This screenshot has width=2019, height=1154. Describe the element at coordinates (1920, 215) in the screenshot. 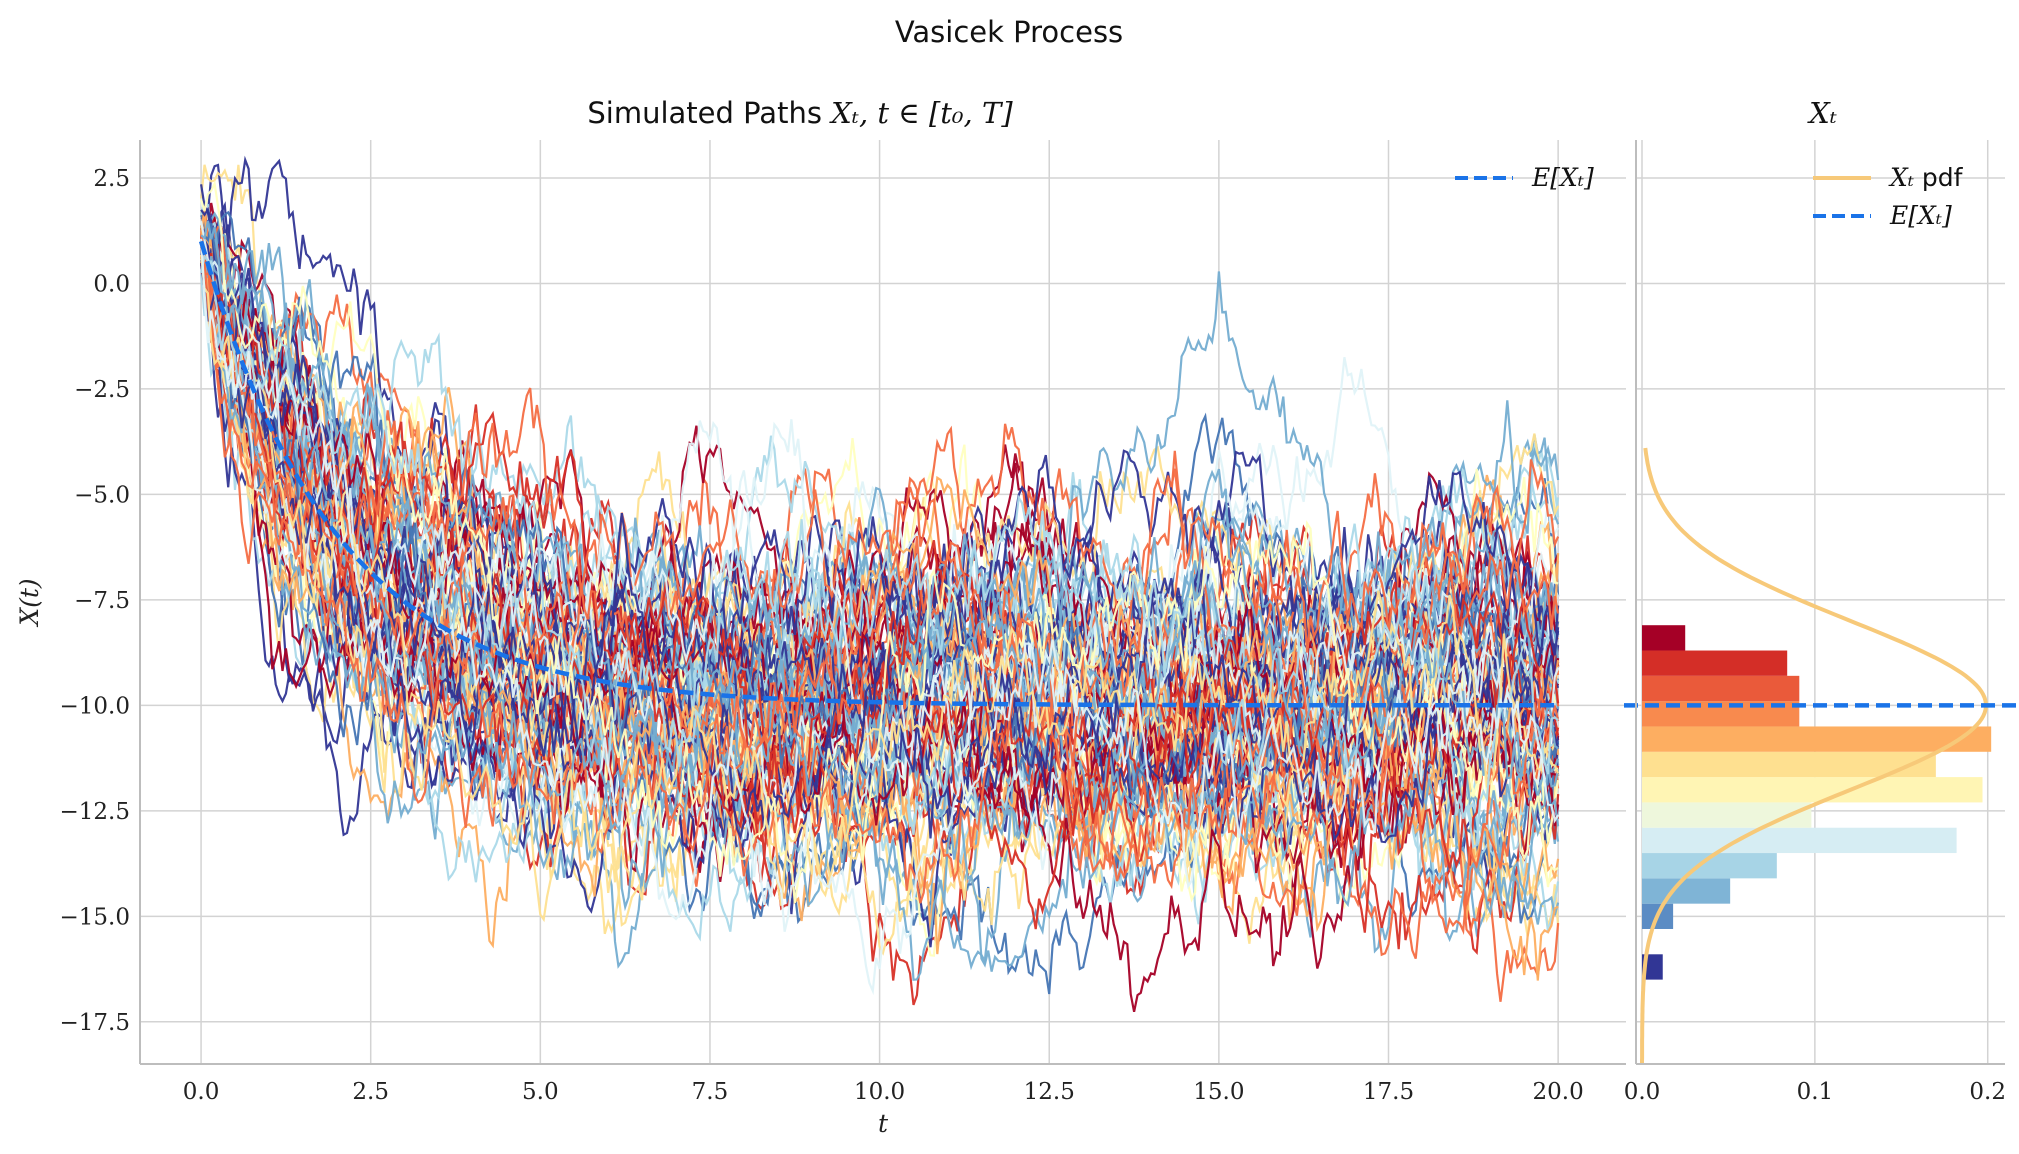

I see `histogram-legend-mean-label: E[Xₜ]` at that location.